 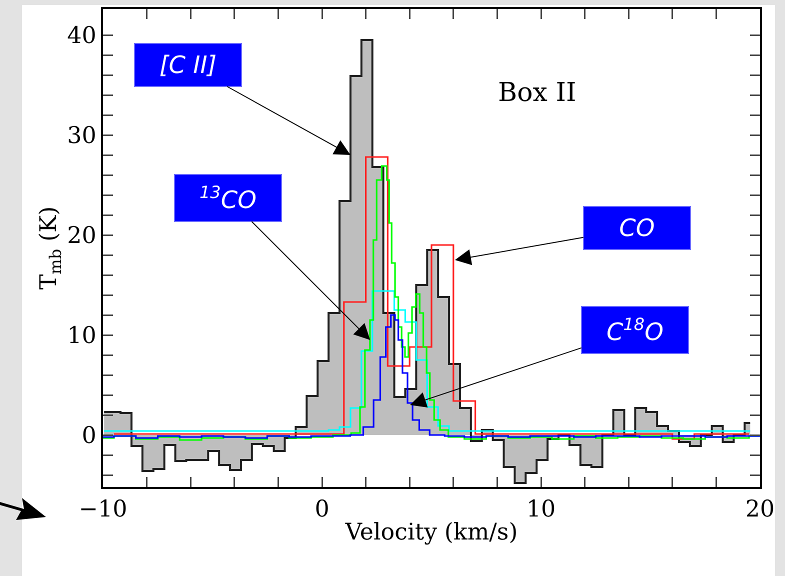 What do you see at coordinates (635, 330) in the screenshot?
I see `annotation: C$^{18}$O` at bounding box center [635, 330].